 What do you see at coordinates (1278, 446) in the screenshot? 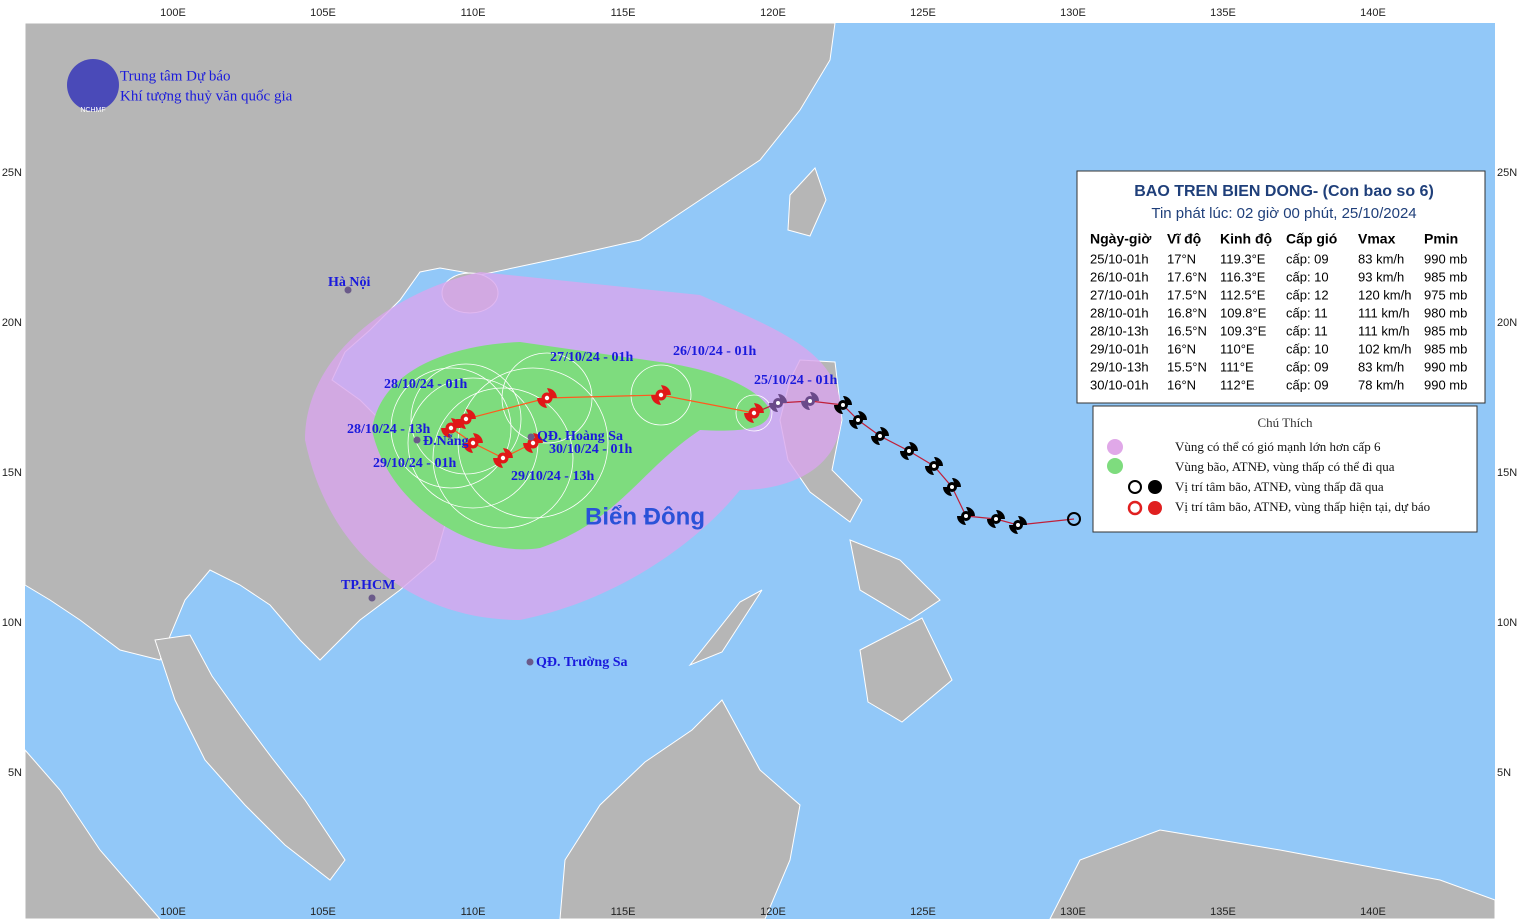
I see `legend-item: Vùng có thể có gió mạnh lớn hơn cấp 6` at bounding box center [1278, 446].